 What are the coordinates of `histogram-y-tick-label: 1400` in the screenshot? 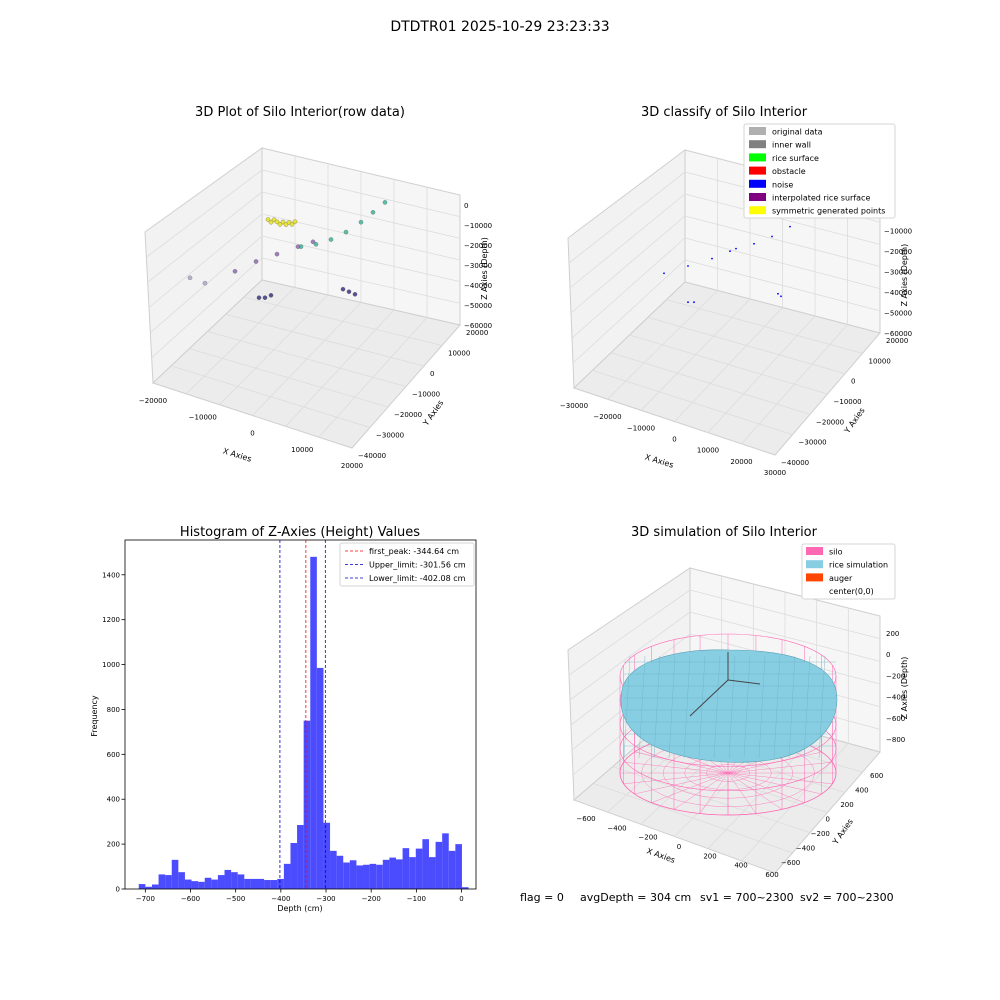 It's located at (111, 575).